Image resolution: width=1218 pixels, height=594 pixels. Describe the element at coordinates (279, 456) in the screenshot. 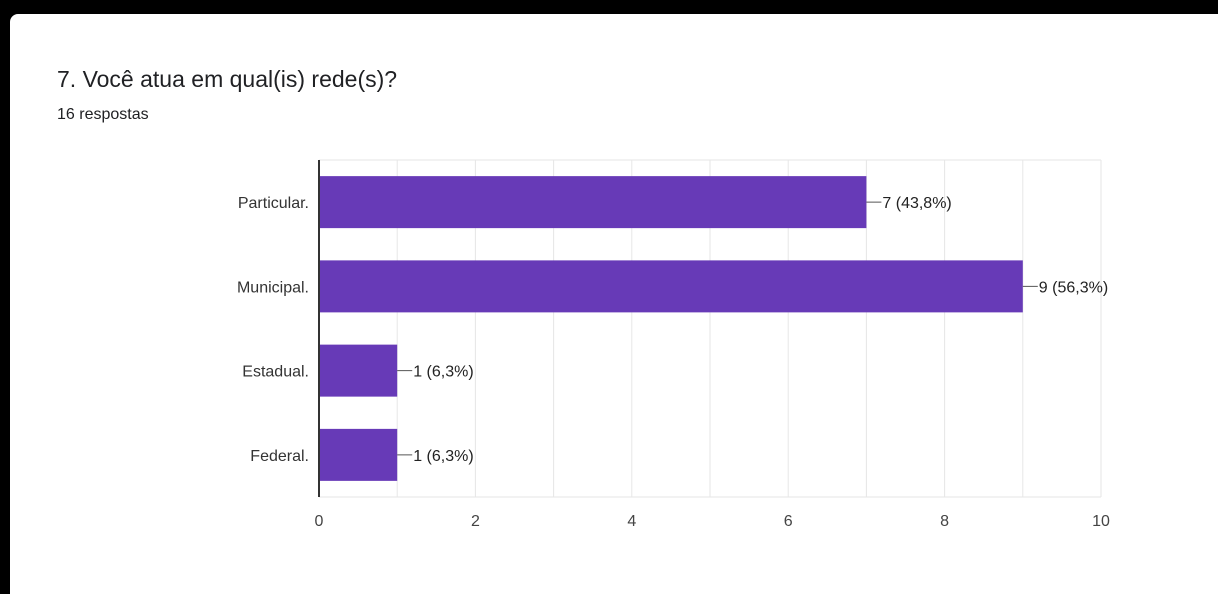

I see `category-label: Federal.` at that location.